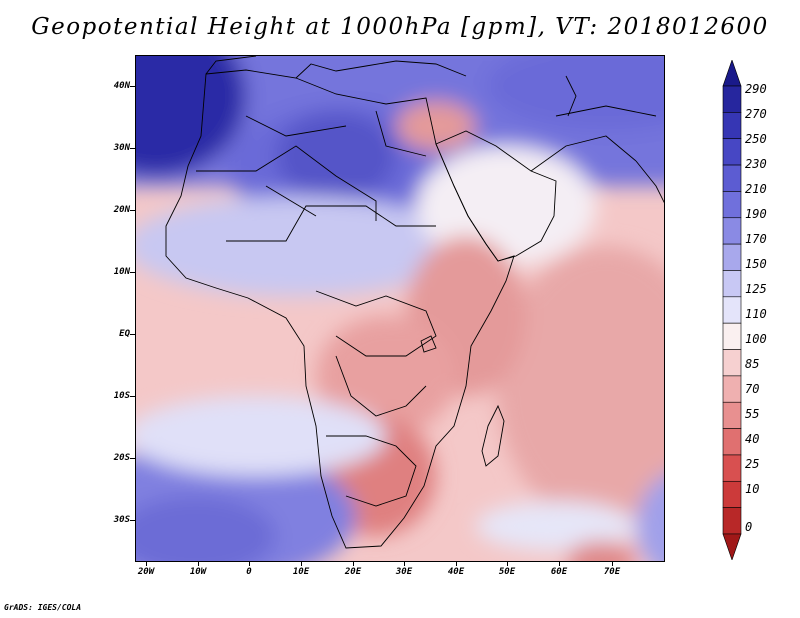  What do you see at coordinates (756, 314) in the screenshot?
I see `colorbar-label: 110` at bounding box center [756, 314].